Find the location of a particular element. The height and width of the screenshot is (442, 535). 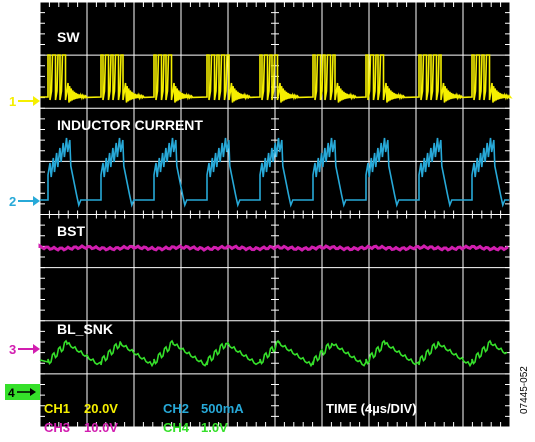

figure-id: 07445-052 is located at coordinates (524, 390).